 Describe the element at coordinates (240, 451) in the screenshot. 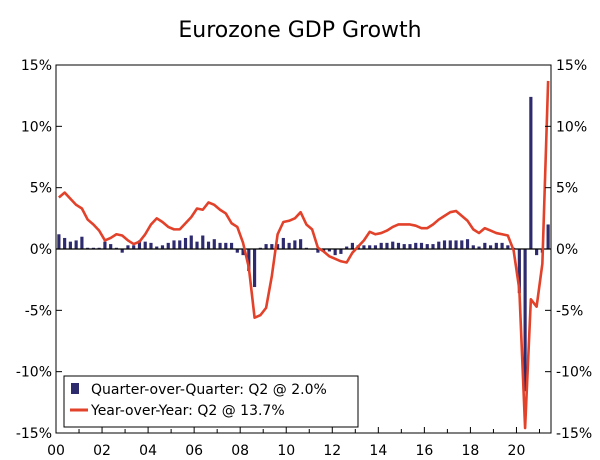

I see `x-tick-label: 08` at that location.